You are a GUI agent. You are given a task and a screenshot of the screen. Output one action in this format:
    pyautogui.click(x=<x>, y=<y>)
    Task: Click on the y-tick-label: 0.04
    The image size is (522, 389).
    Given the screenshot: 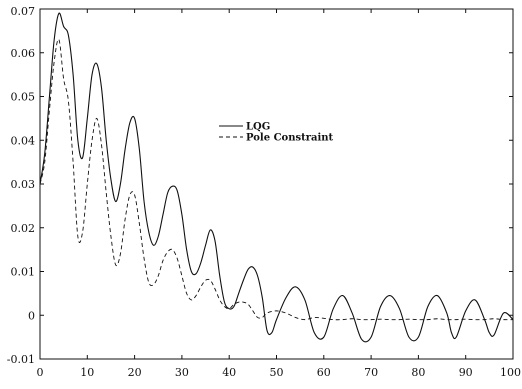 What is the action you would take?
    pyautogui.click(x=23, y=140)
    